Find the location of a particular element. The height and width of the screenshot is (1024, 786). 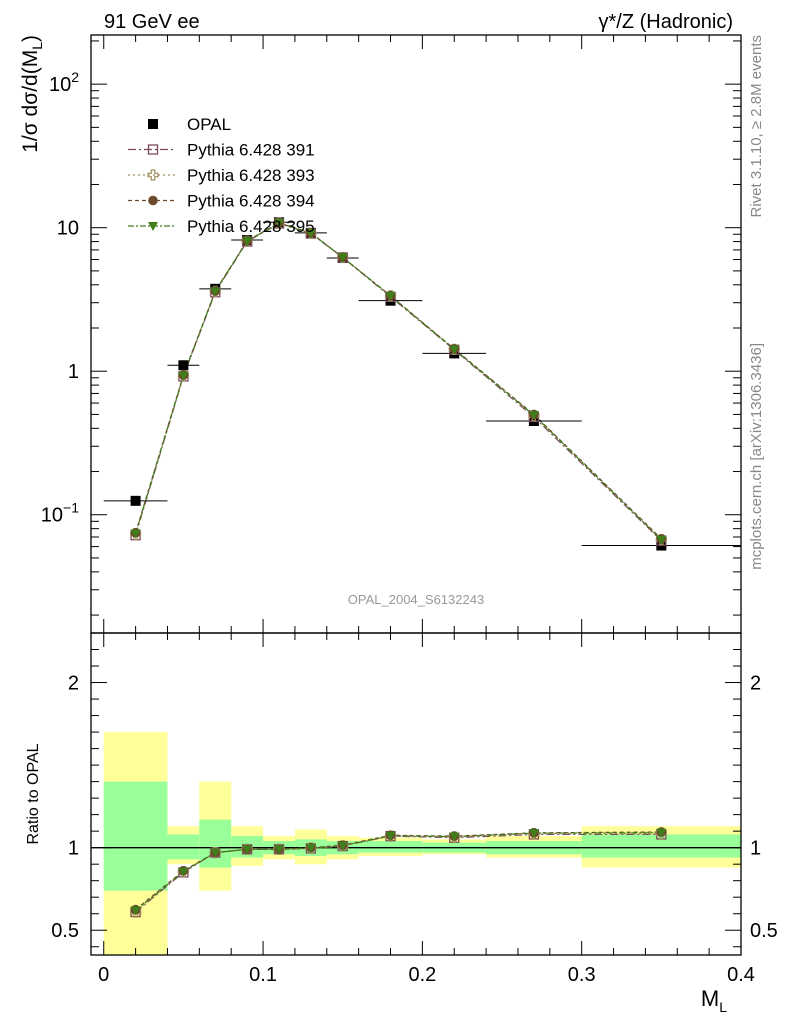

legend-marker-p393 is located at coordinates (153, 175).